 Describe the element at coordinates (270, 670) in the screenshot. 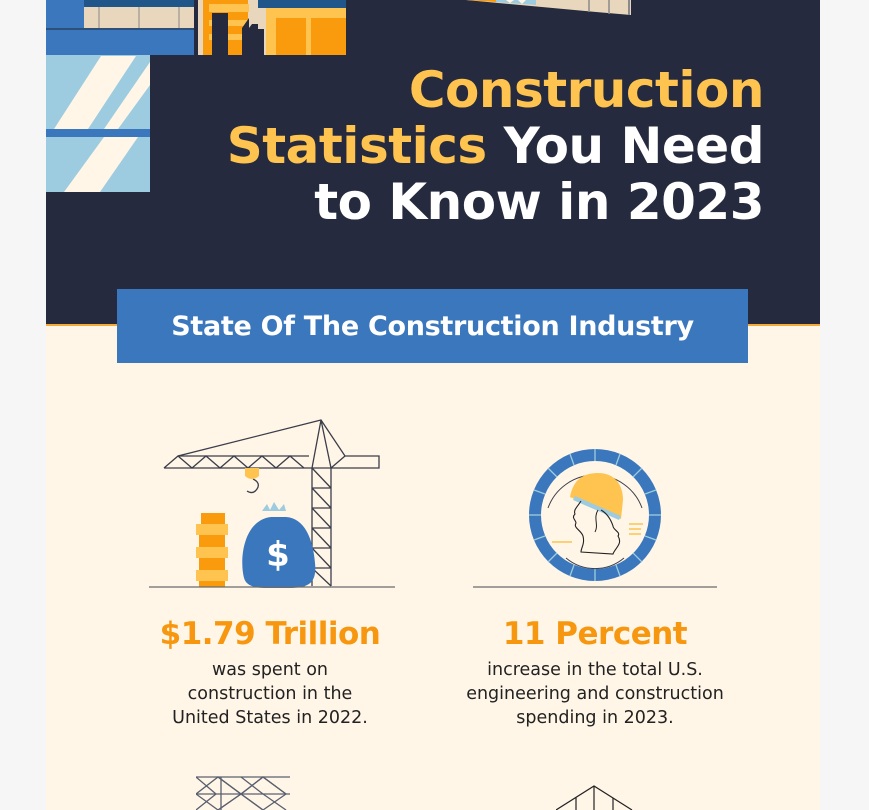

I see `stat-description-line: was spent on` at that location.